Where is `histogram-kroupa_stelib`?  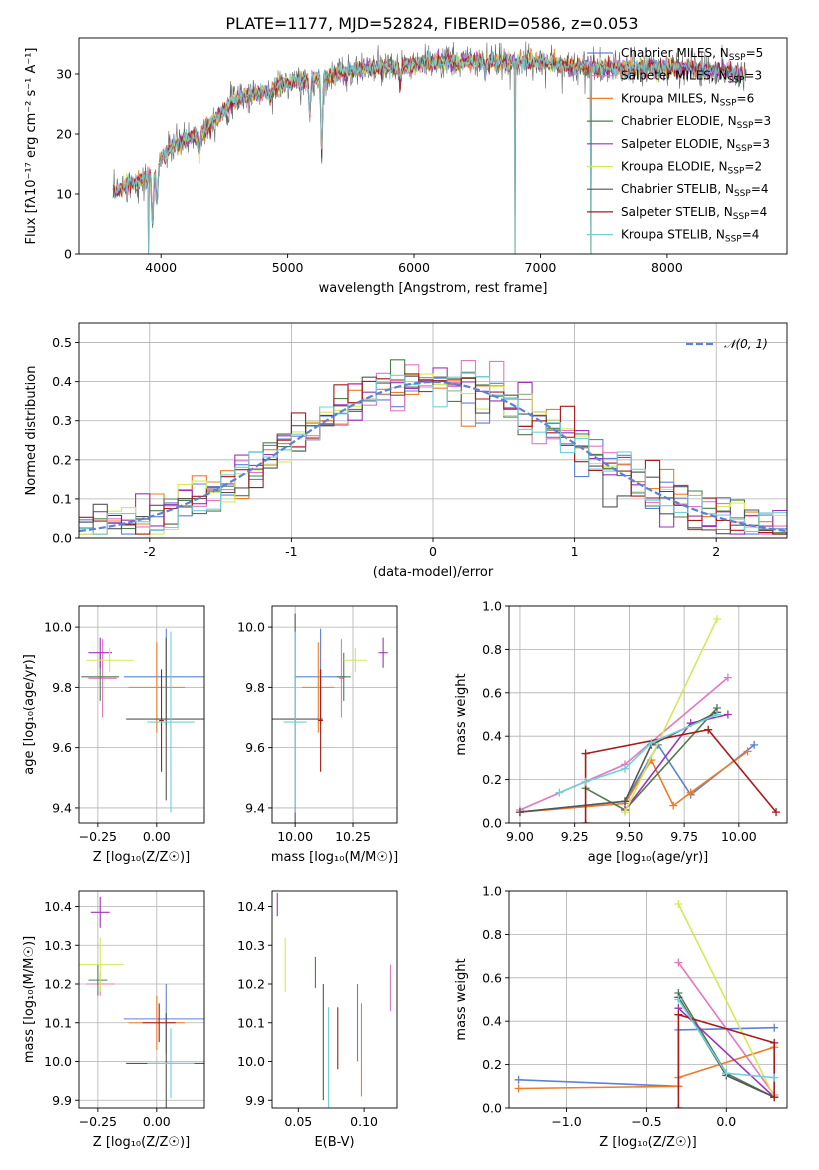
histogram-kroupa_stelib is located at coordinates (433, 453).